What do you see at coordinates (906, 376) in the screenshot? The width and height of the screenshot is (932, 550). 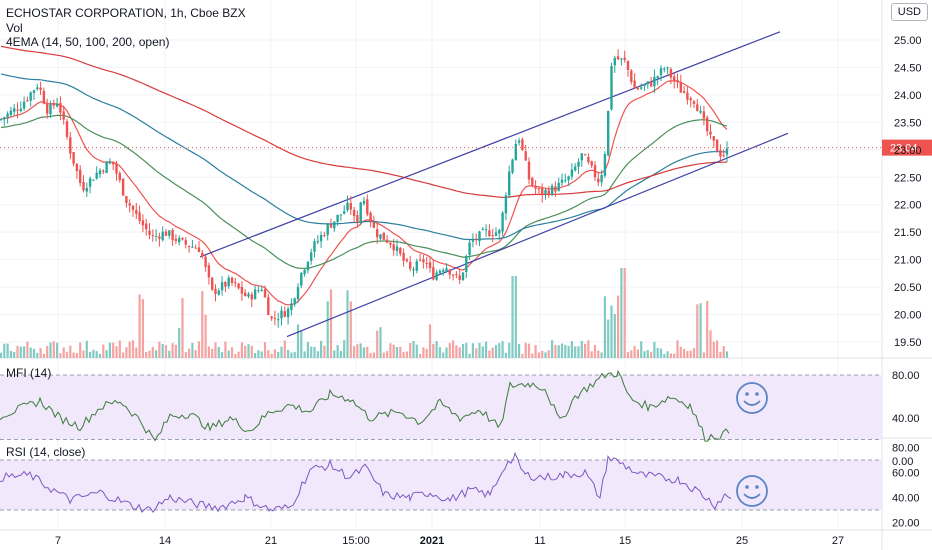 I see `mfi-tick-label: 80.00` at bounding box center [906, 376].